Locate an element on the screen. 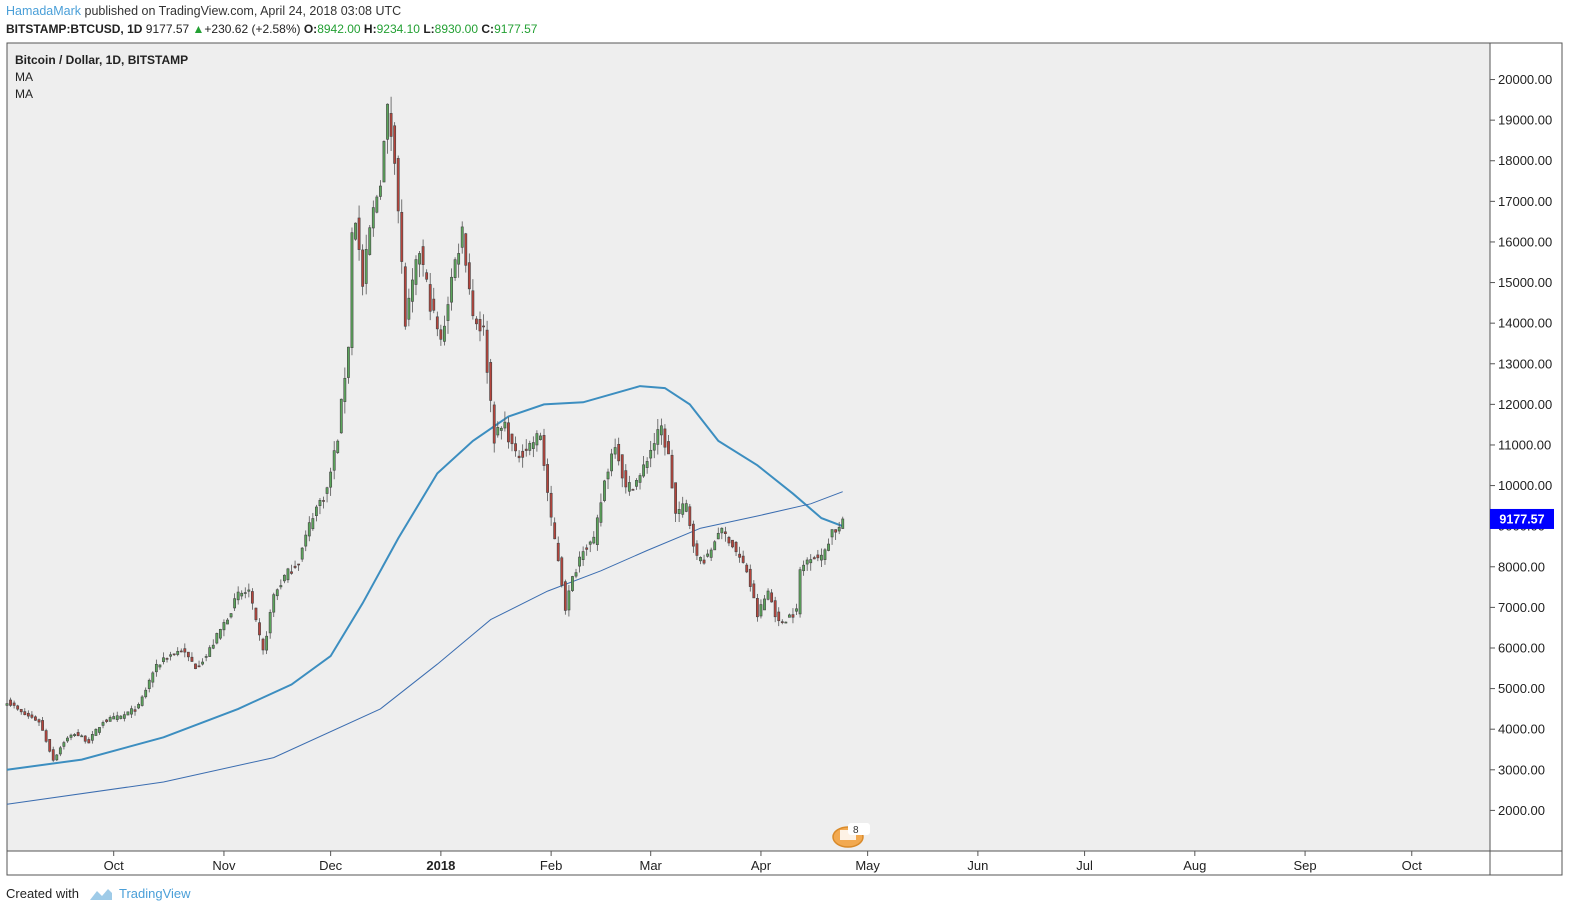 Image resolution: width=1576 pixels, height=917 pixels. created-with-text: Created with is located at coordinates (42, 893).